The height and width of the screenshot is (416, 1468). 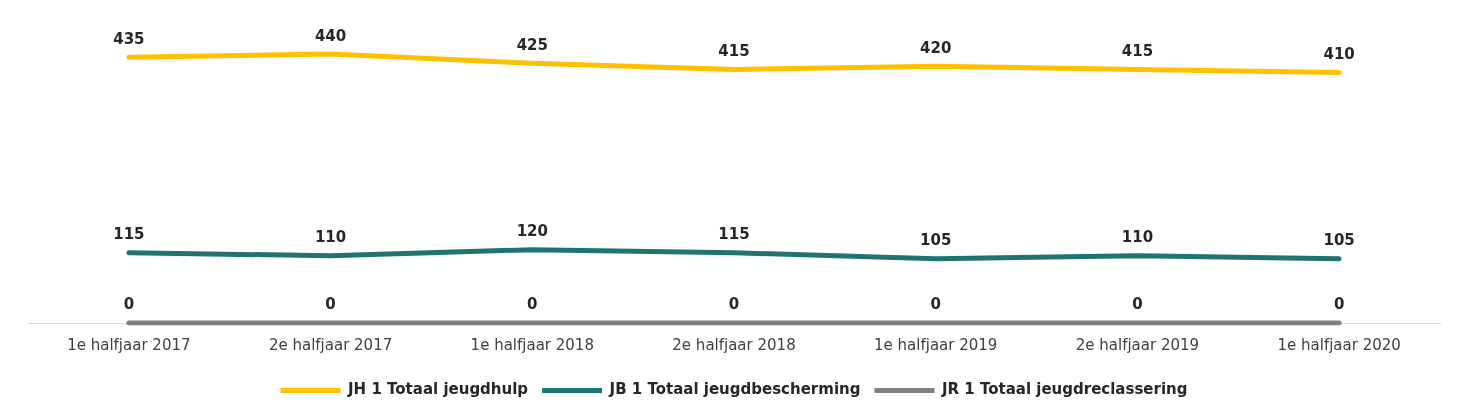 What do you see at coordinates (1137, 344) in the screenshot?
I see `x-tick-label: 2e halfjaar 2019` at bounding box center [1137, 344].